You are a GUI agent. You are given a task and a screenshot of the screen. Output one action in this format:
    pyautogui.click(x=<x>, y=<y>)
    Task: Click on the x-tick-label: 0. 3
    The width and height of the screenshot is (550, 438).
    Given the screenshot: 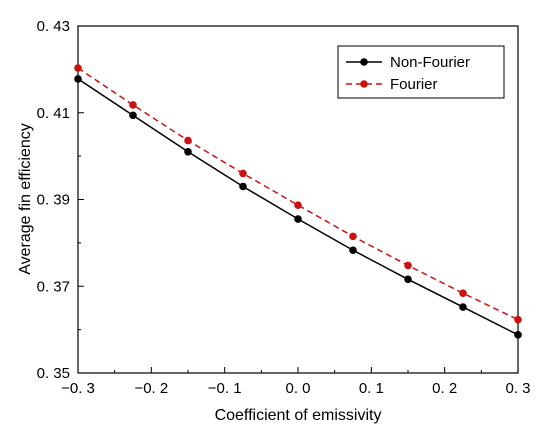 What is the action you would take?
    pyautogui.click(x=517, y=388)
    